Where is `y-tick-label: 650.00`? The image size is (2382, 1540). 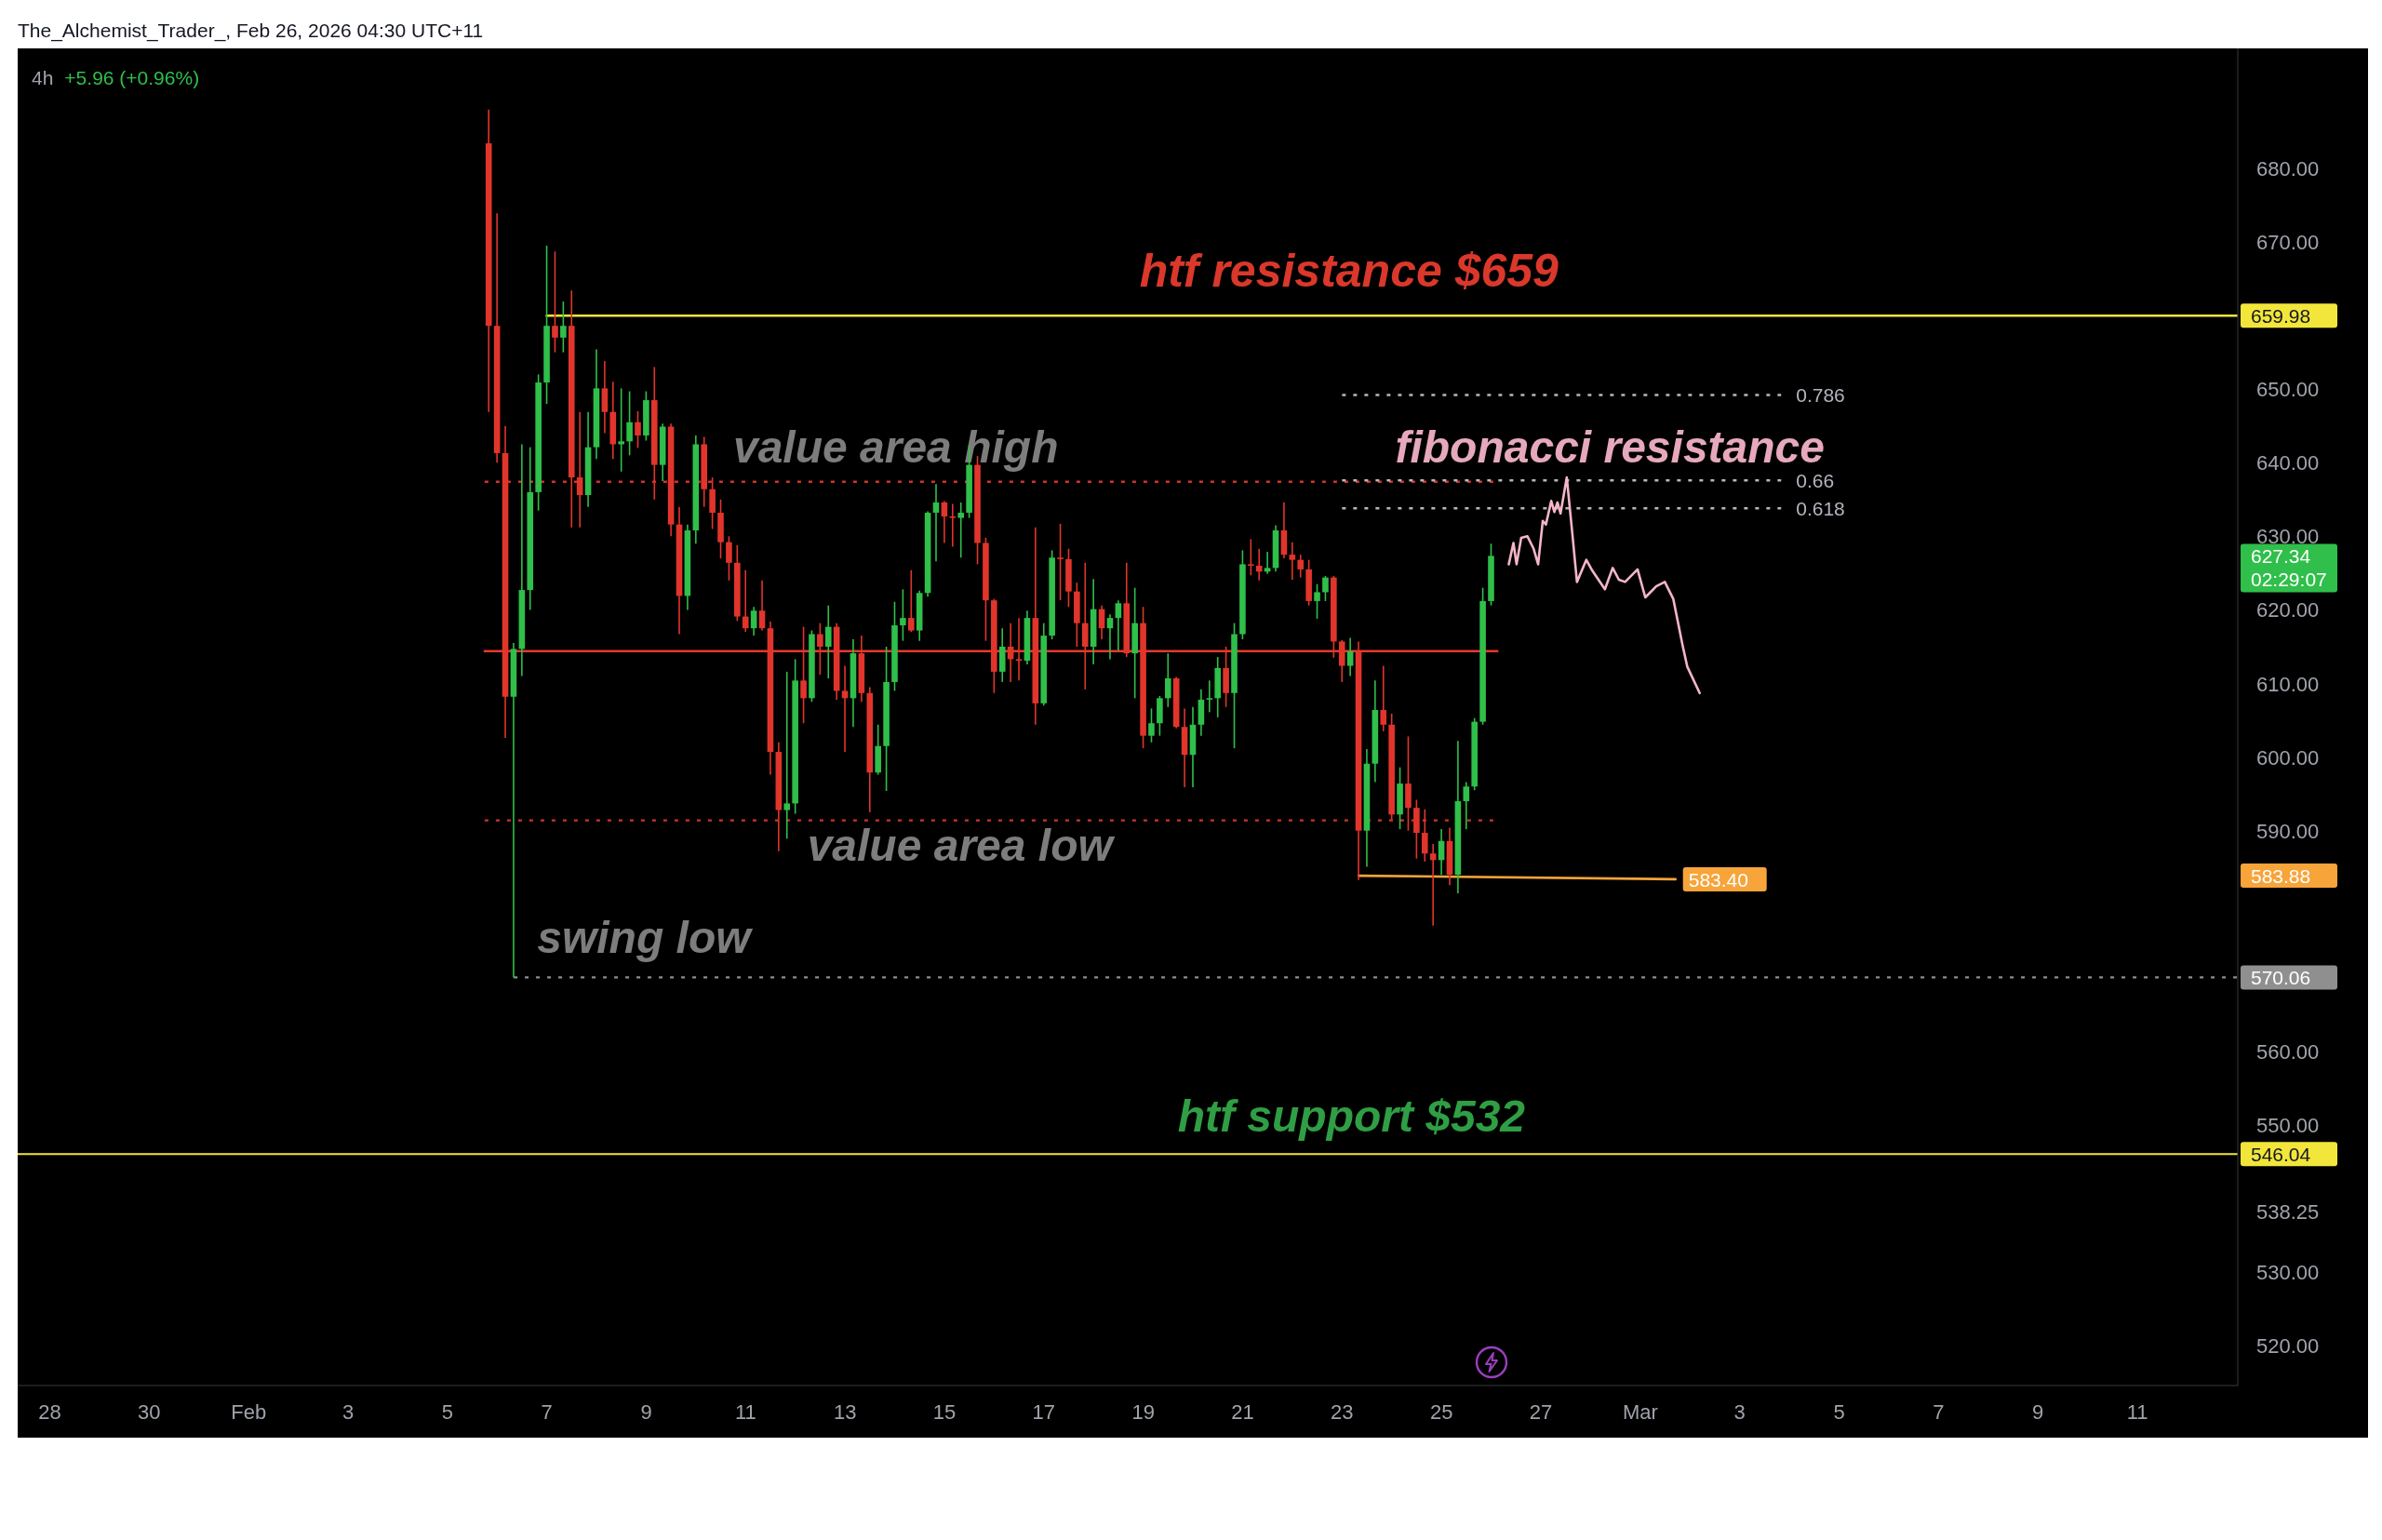
y-tick-label: 650.00 is located at coordinates (2288, 389).